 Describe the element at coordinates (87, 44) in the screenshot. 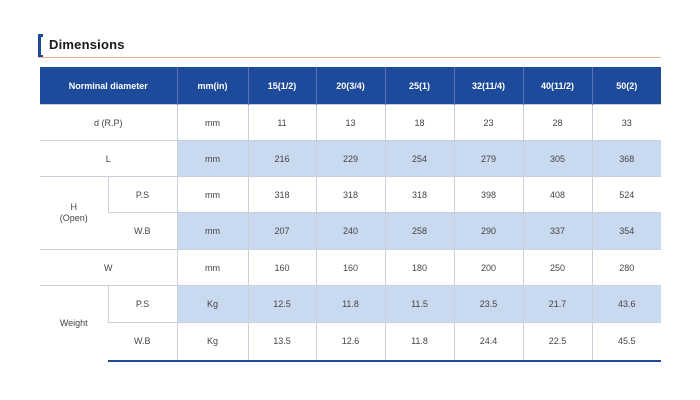

I see `section-title: Dimensions` at that location.